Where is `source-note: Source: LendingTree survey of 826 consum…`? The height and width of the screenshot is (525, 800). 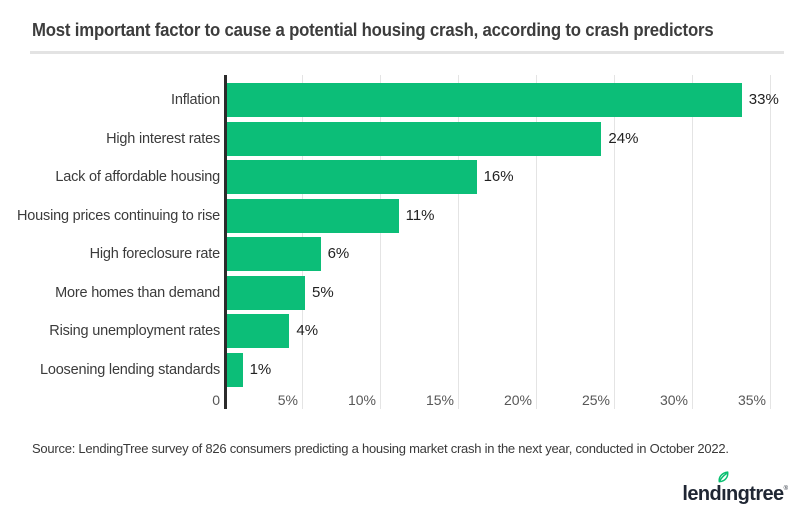 source-note: Source: LendingTree survey of 826 consum… is located at coordinates (380, 448).